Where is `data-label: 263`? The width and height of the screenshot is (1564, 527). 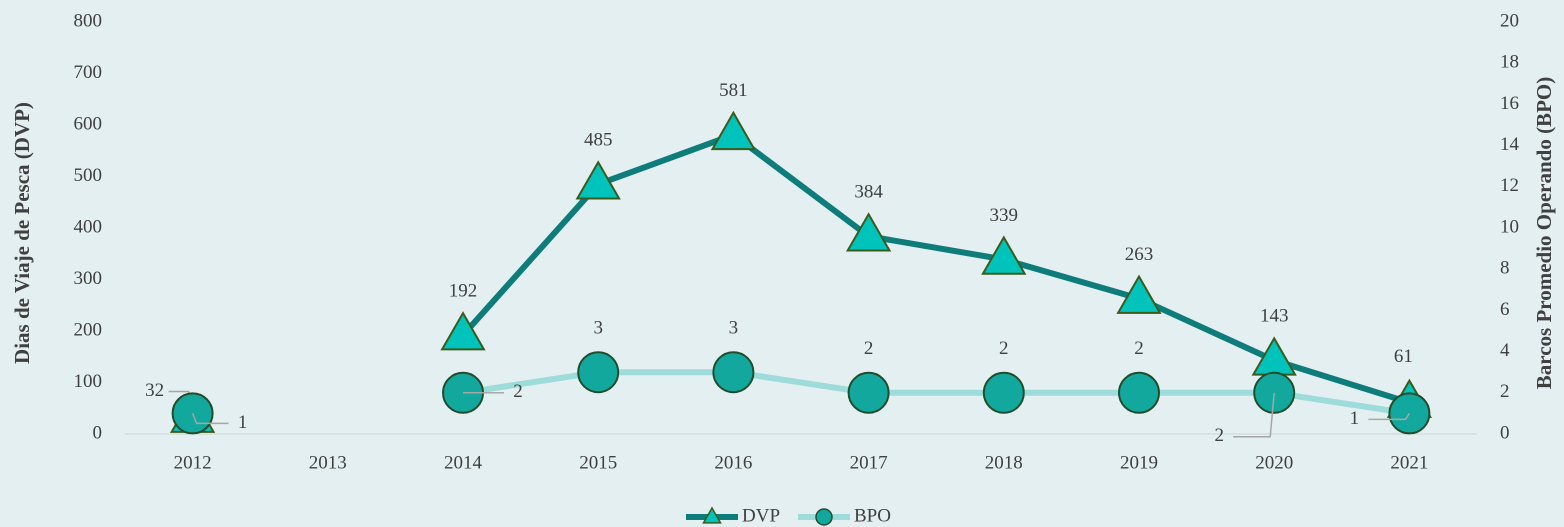
data-label: 263 is located at coordinates (1139, 254).